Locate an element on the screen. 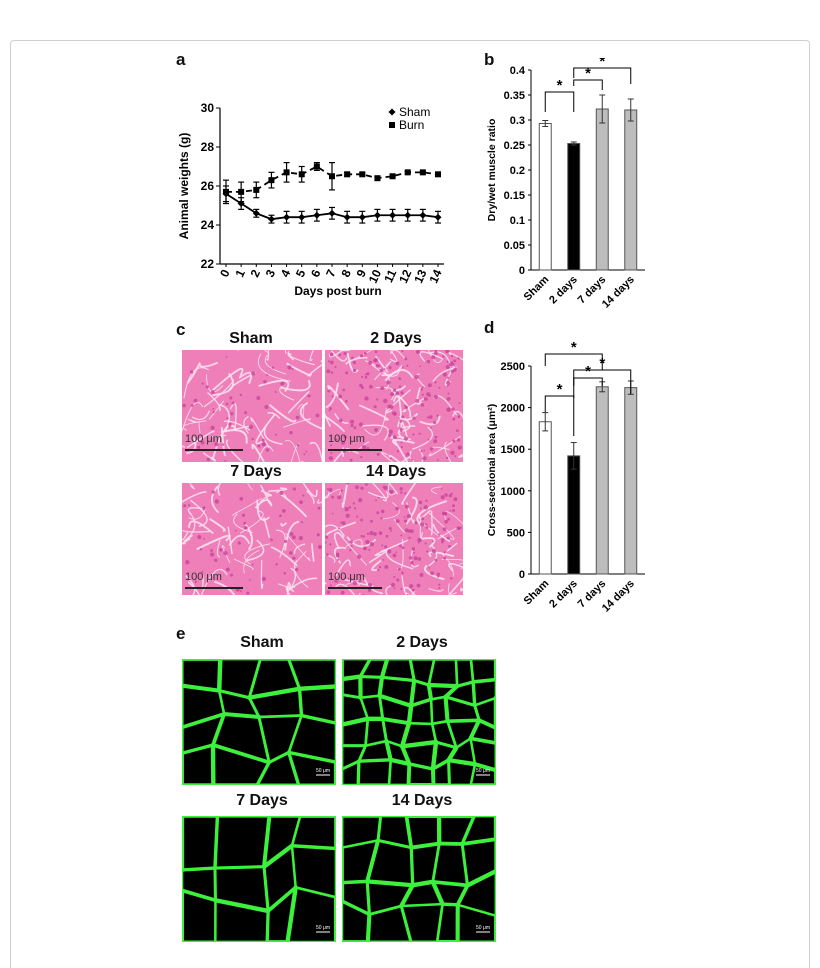 The width and height of the screenshot is (820, 968). fluor-image-7days: 50 μm is located at coordinates (259, 879).